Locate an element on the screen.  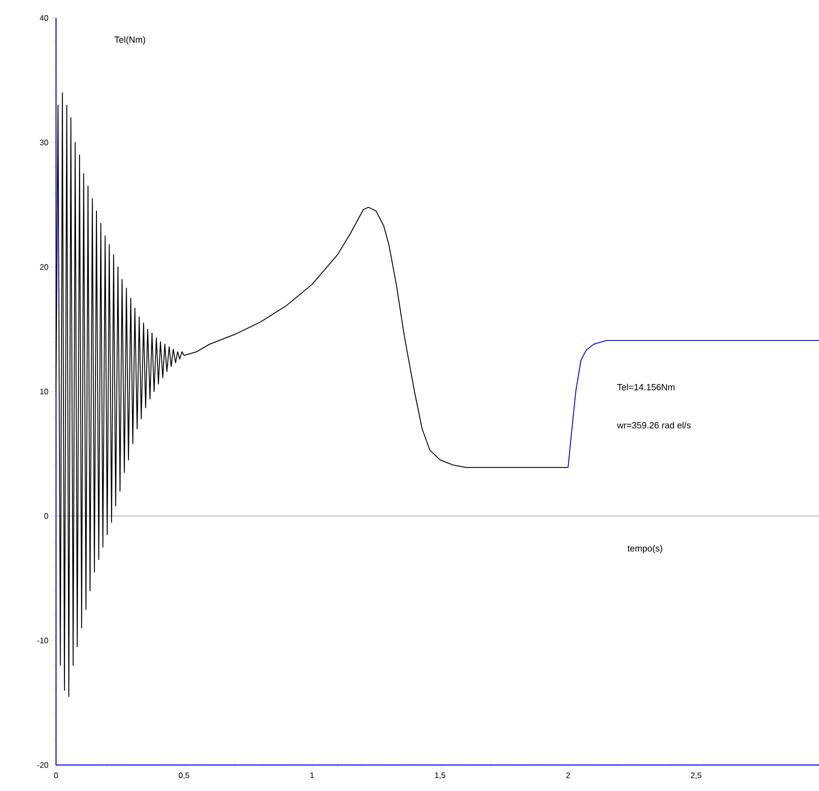
annotation: wr=359.26 rad el/s is located at coordinates (653, 425).